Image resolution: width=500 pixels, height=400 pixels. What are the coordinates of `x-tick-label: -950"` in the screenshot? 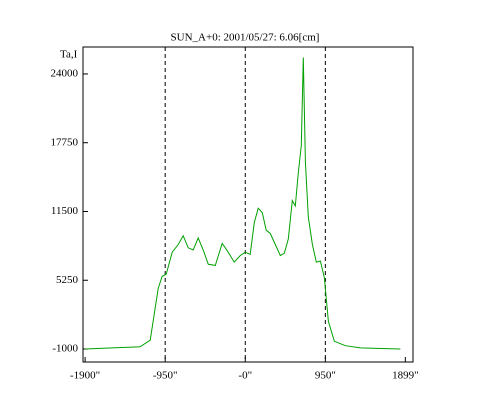 It's located at (165, 376).